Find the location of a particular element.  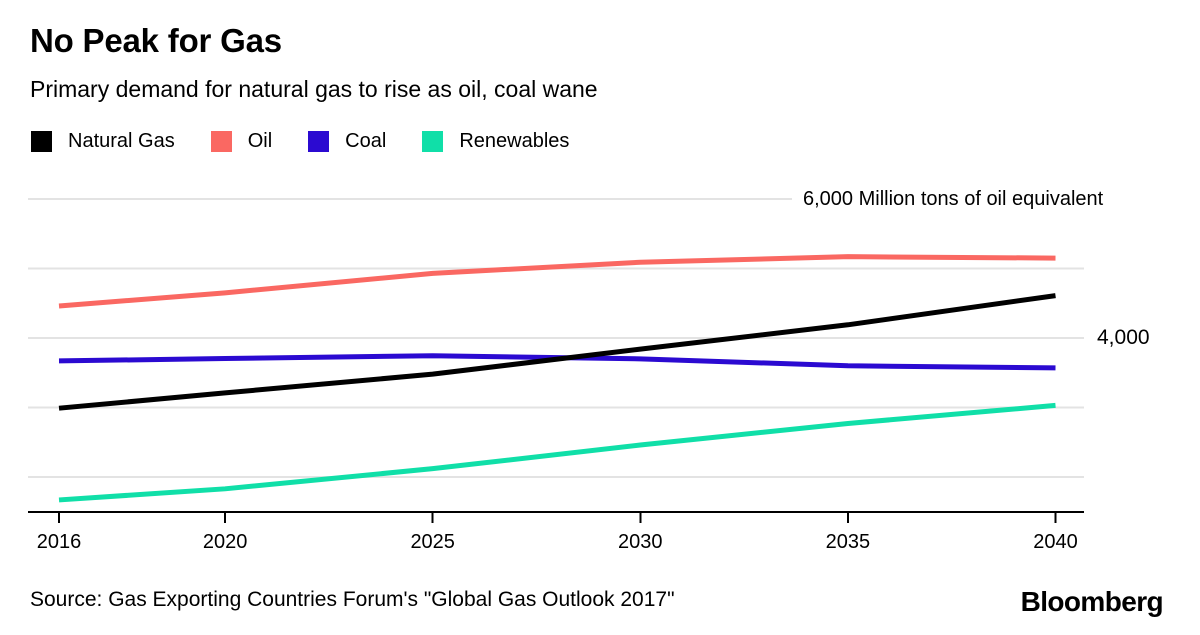

y-axis-4000-label: 4,000 is located at coordinates (1123, 337).